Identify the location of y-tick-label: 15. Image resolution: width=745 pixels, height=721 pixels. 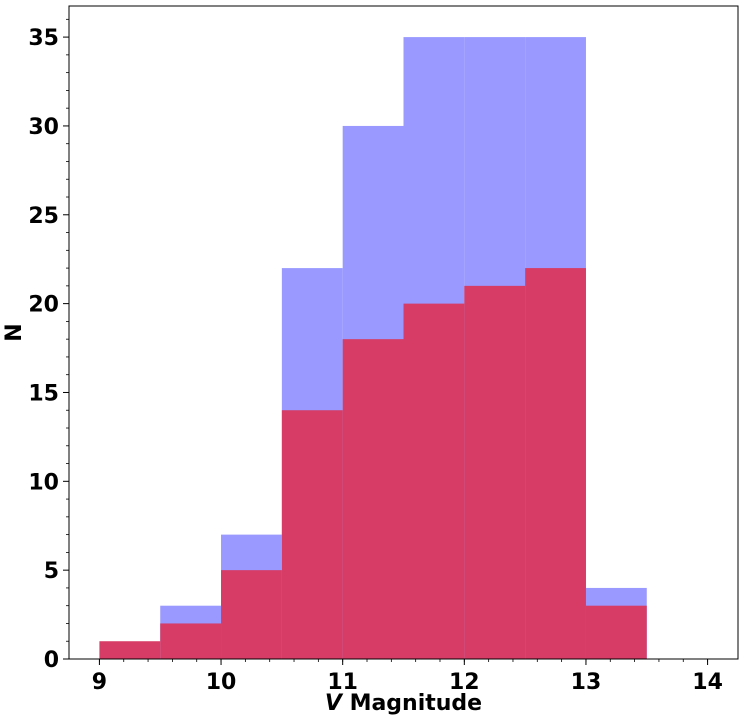
(43, 393).